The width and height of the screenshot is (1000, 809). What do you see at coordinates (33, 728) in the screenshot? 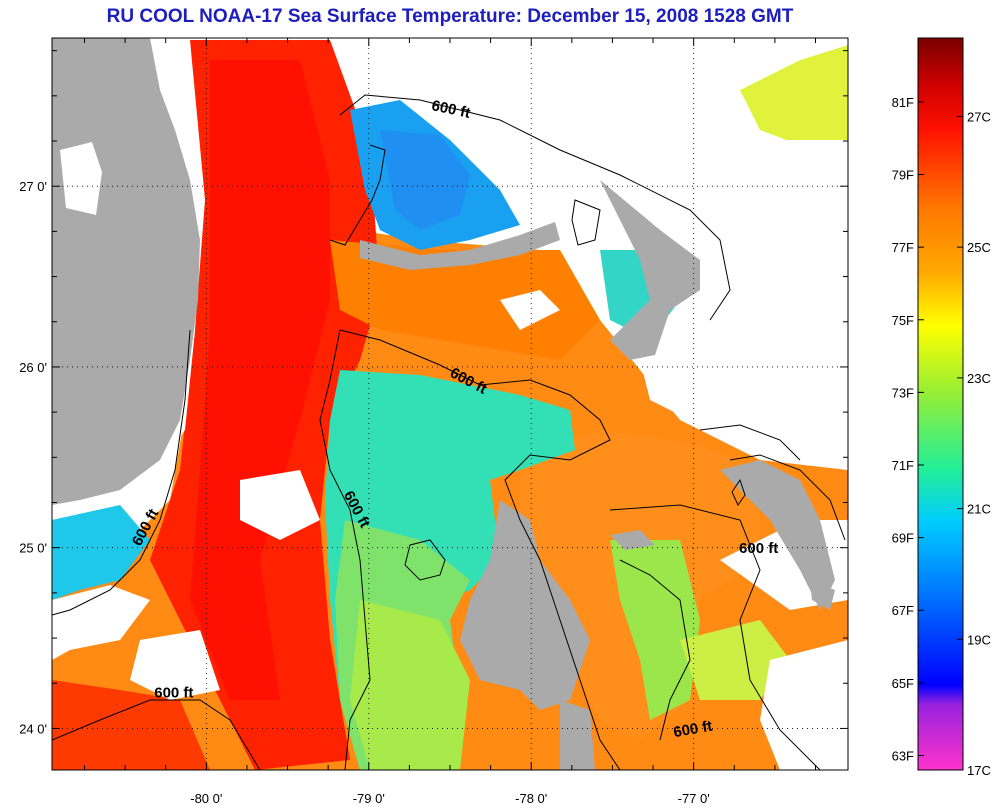
I see `latitude-label: 24 0'` at bounding box center [33, 728].